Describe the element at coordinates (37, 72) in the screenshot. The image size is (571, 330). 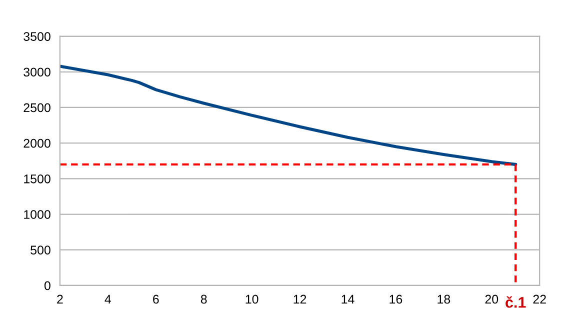
I see `y-tick-label: 3000` at that location.